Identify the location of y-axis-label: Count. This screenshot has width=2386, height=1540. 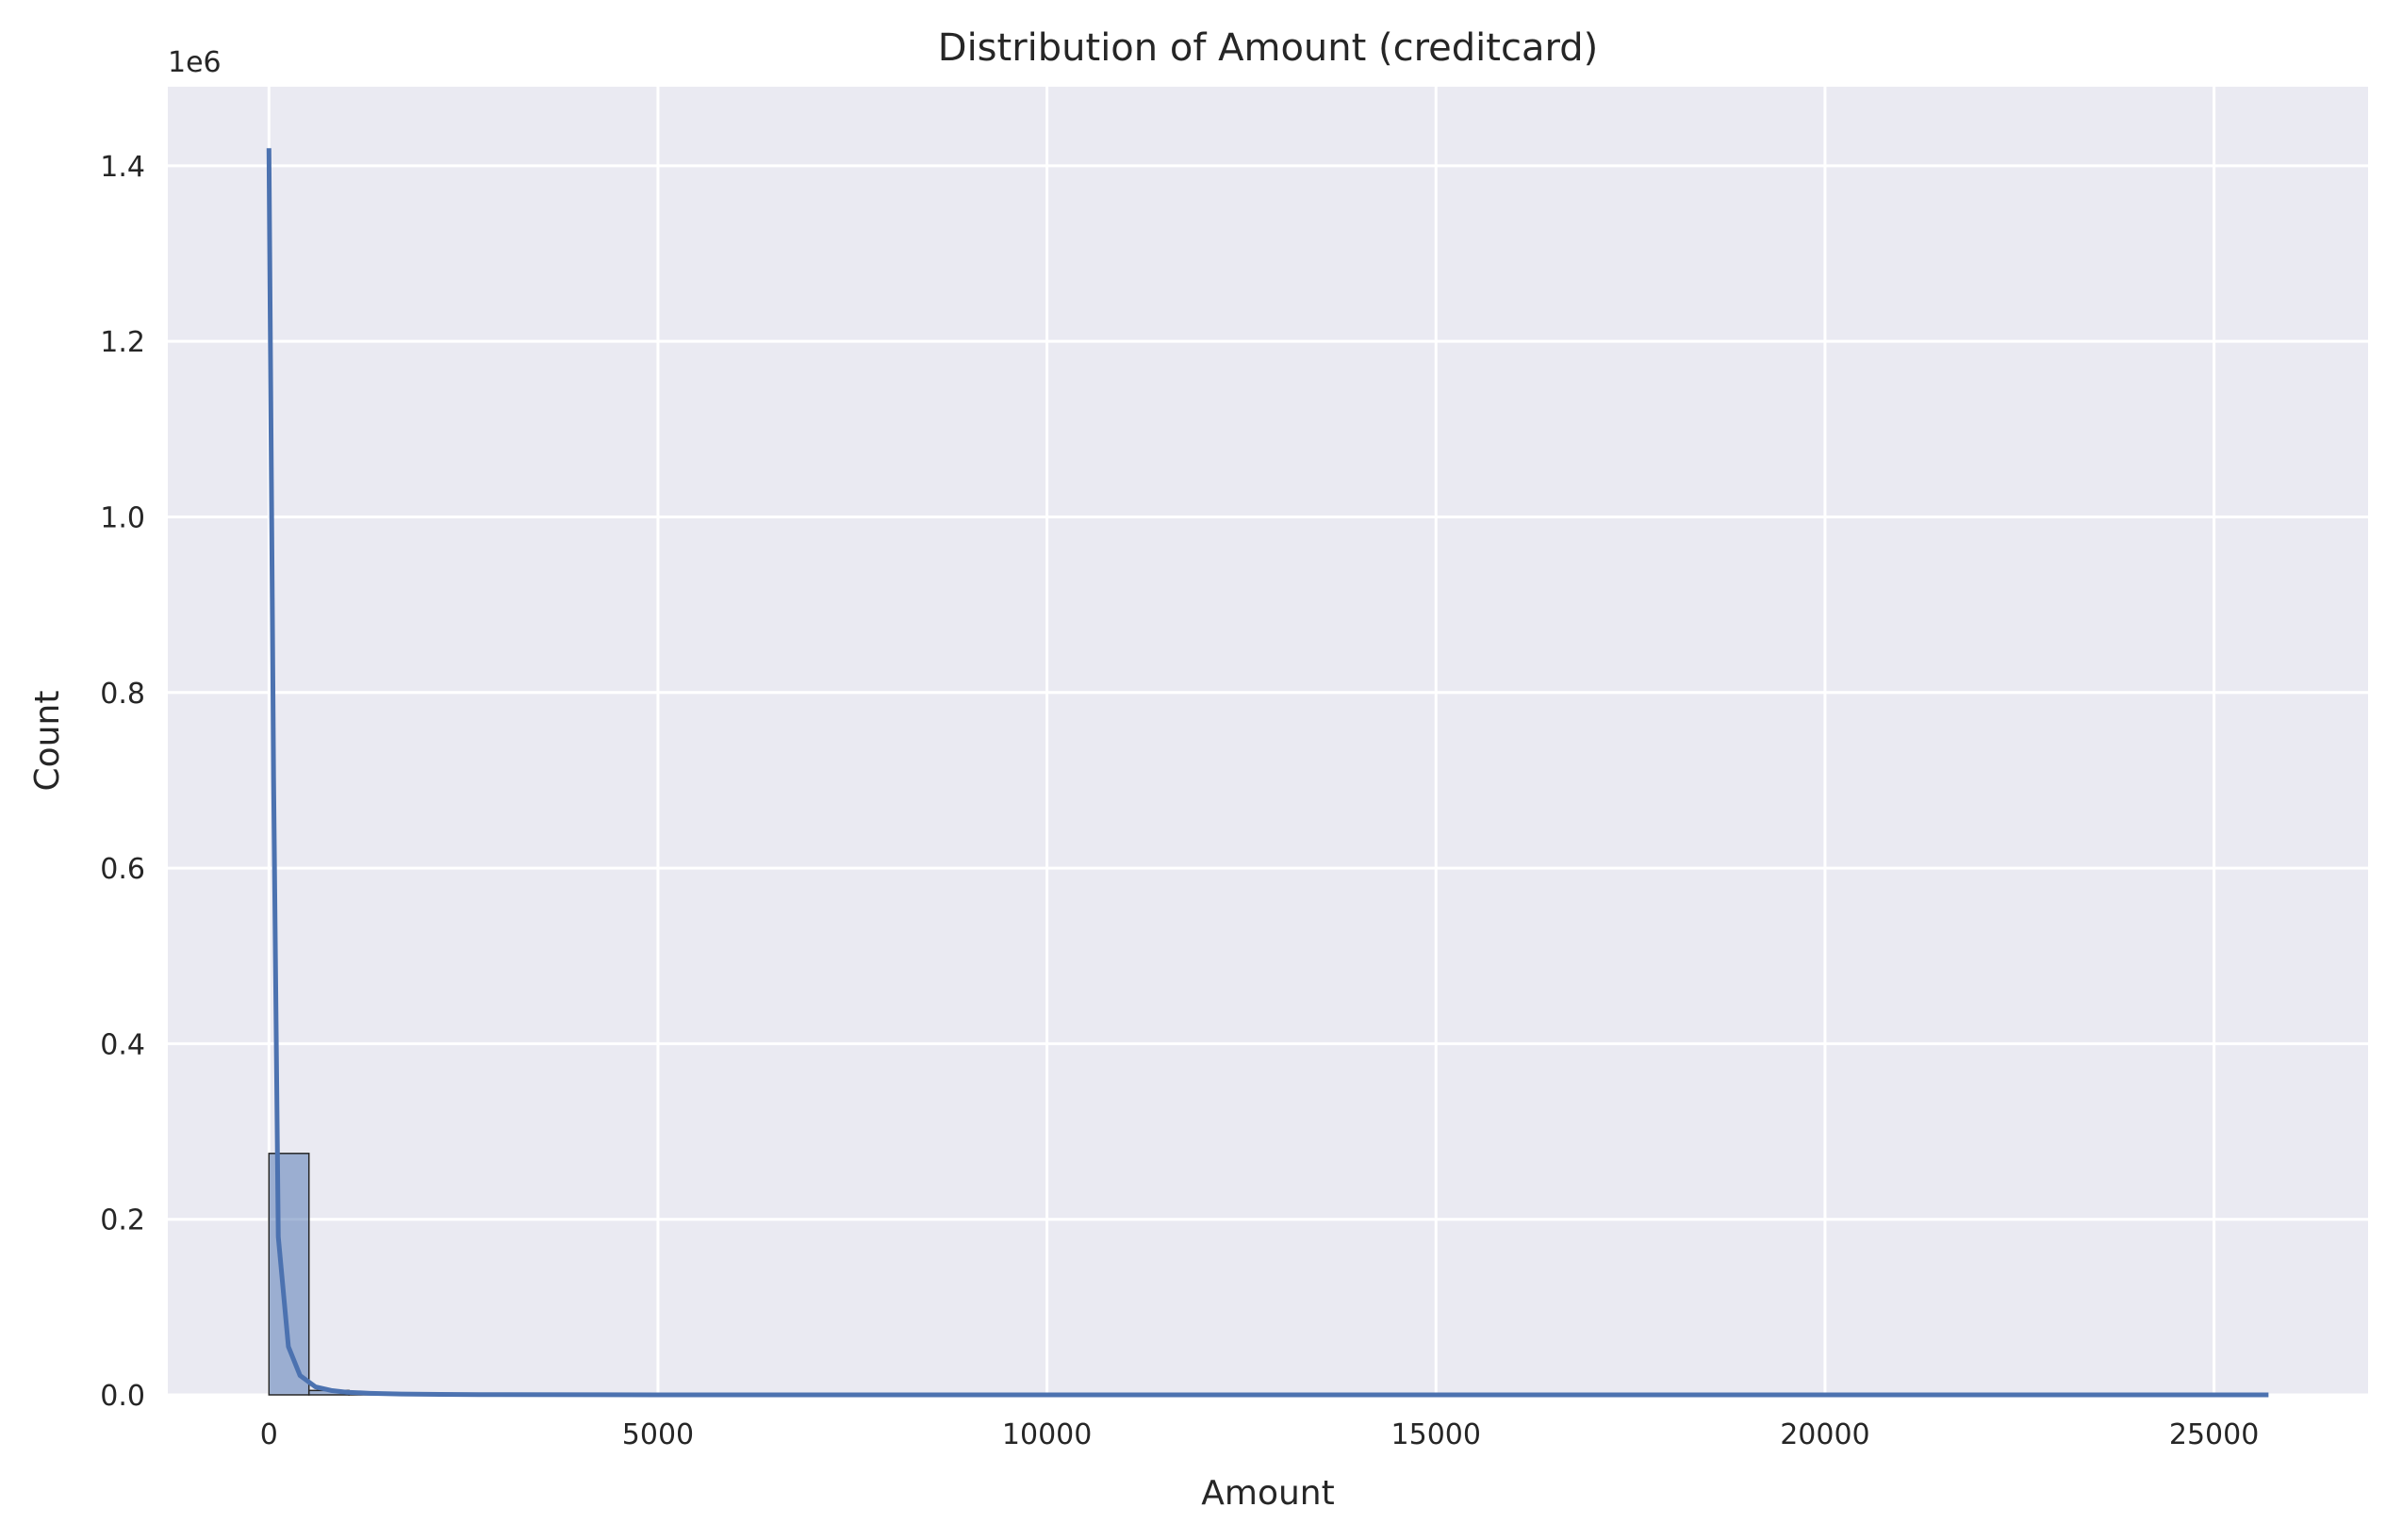
(47, 741).